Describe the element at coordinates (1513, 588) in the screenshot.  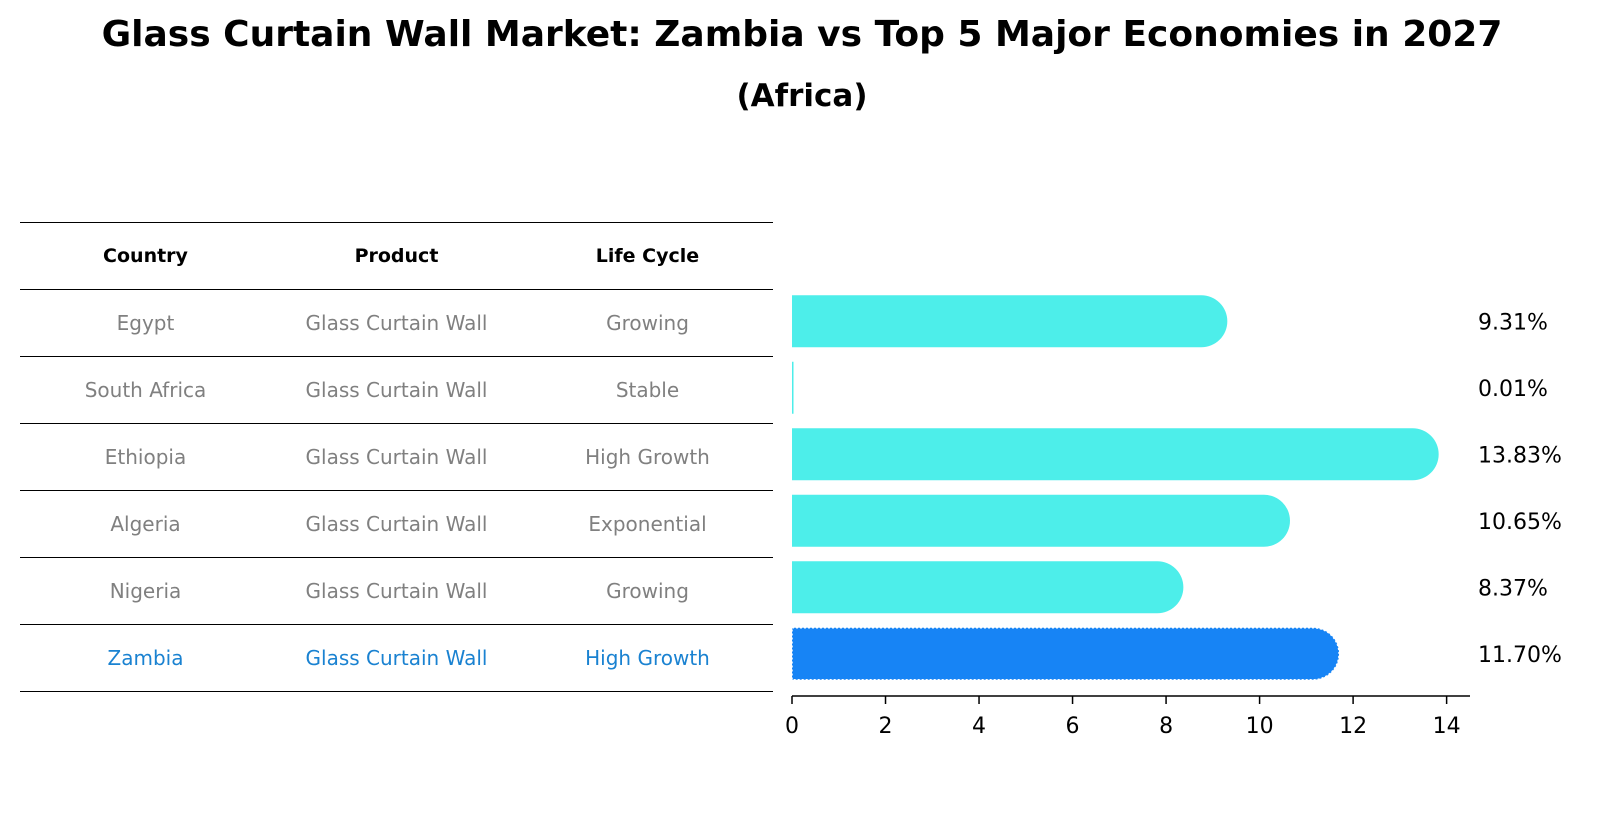
I see `value-label: 8.37%` at that location.